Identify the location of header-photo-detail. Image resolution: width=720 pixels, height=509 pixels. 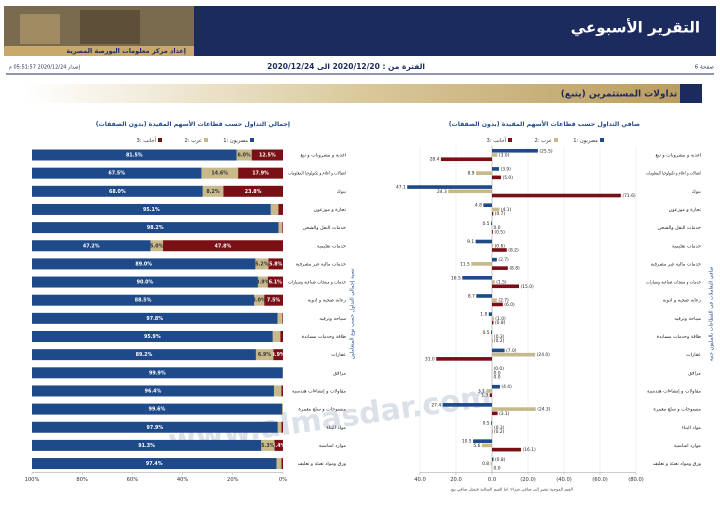
(110, 27).